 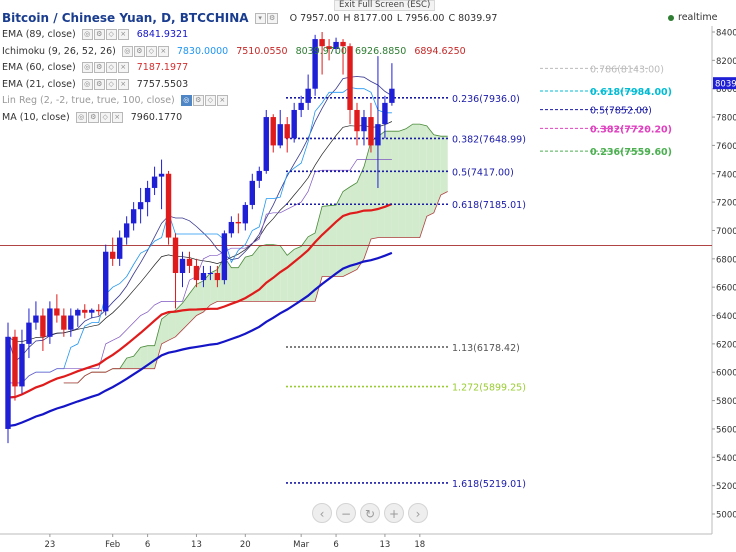 What do you see at coordinates (59, 51) in the screenshot?
I see `indicator-name: Ichimoku (9, 26, 52, 26)` at bounding box center [59, 51].